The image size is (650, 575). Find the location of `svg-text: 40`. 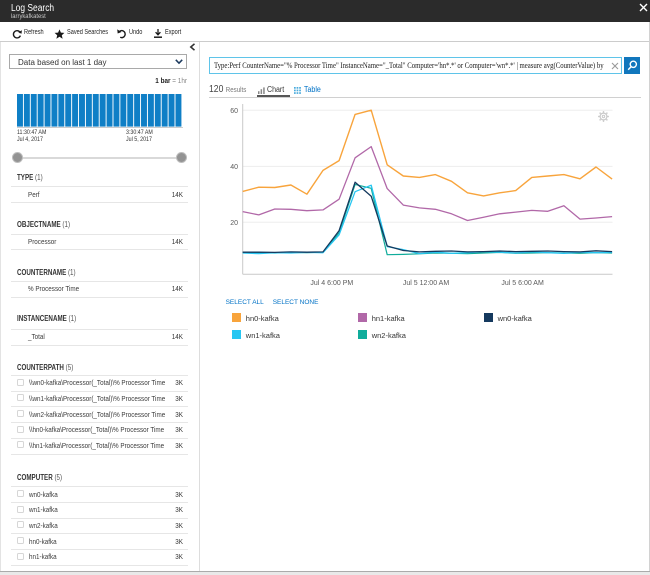

svg-text: 40 is located at coordinates (234, 167).